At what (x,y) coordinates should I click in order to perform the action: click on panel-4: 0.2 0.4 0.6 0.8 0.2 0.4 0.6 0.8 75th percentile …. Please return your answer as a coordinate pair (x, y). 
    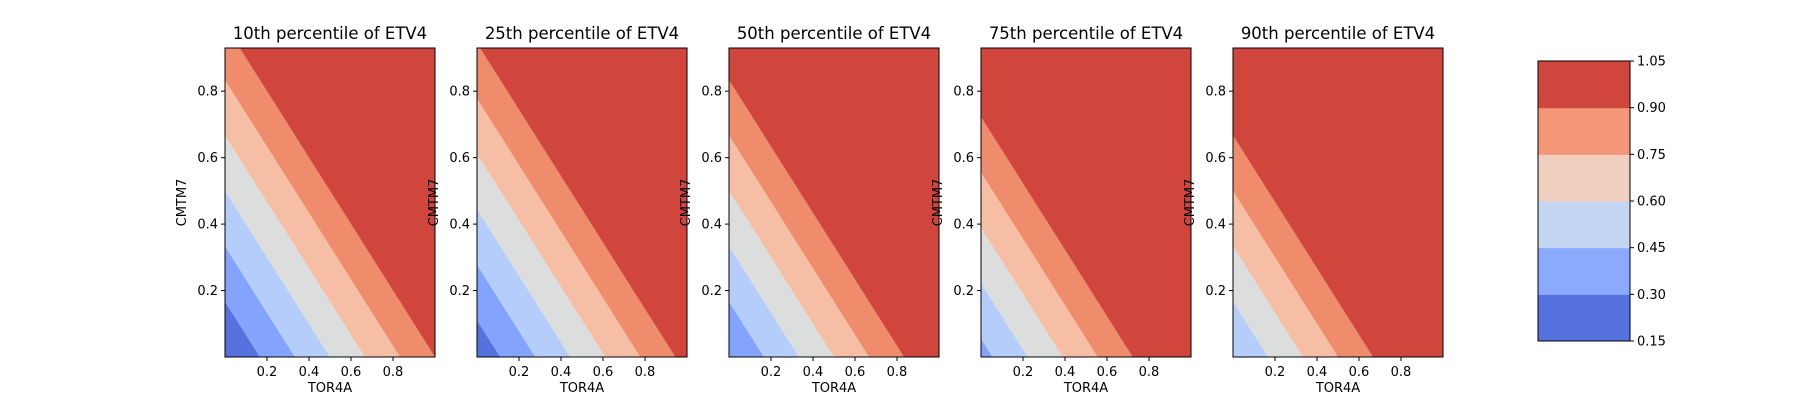
    Looking at the image, I should click on (1061, 210).